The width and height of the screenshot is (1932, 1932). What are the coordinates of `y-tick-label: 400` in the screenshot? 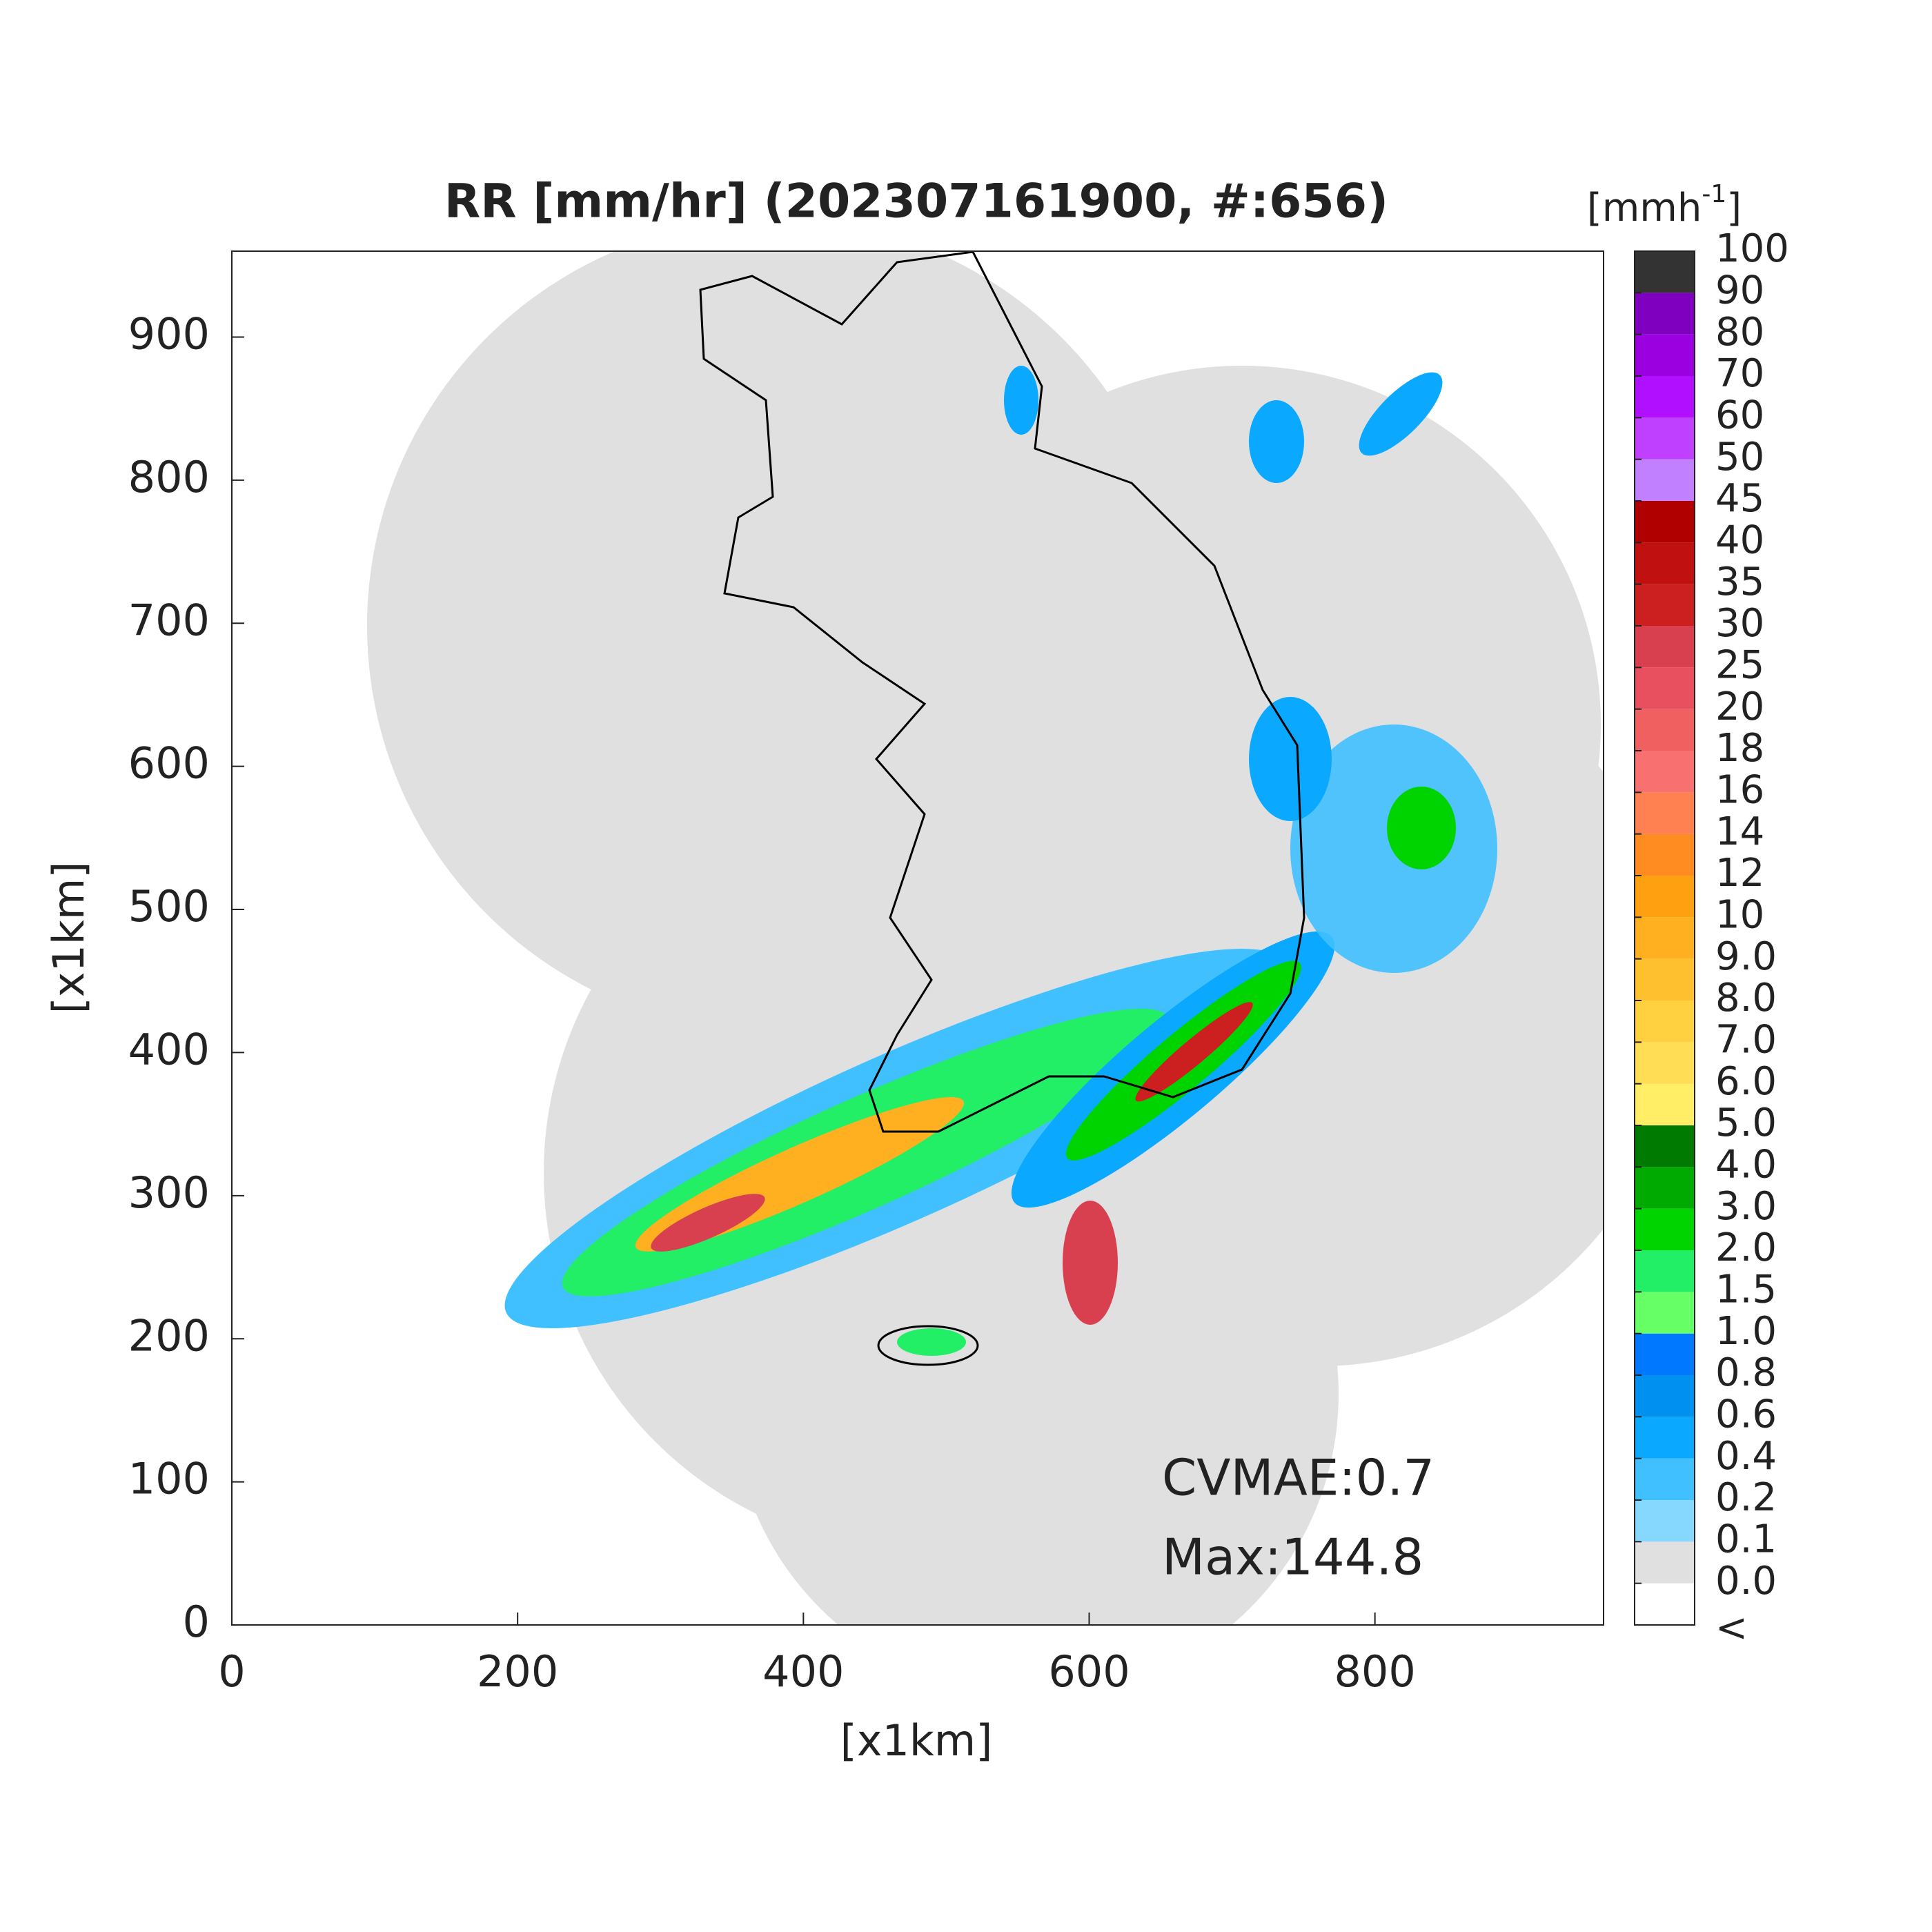 It's located at (169, 1050).